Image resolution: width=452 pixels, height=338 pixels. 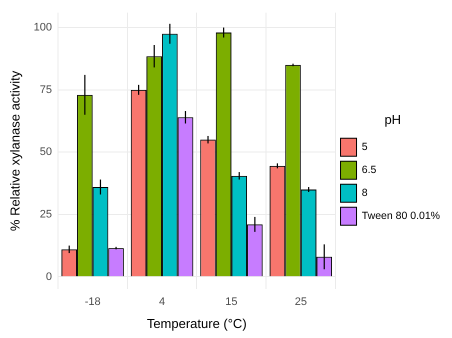 What do you see at coordinates (300, 302) in the screenshot?
I see `x-tick-label: 25` at bounding box center [300, 302].